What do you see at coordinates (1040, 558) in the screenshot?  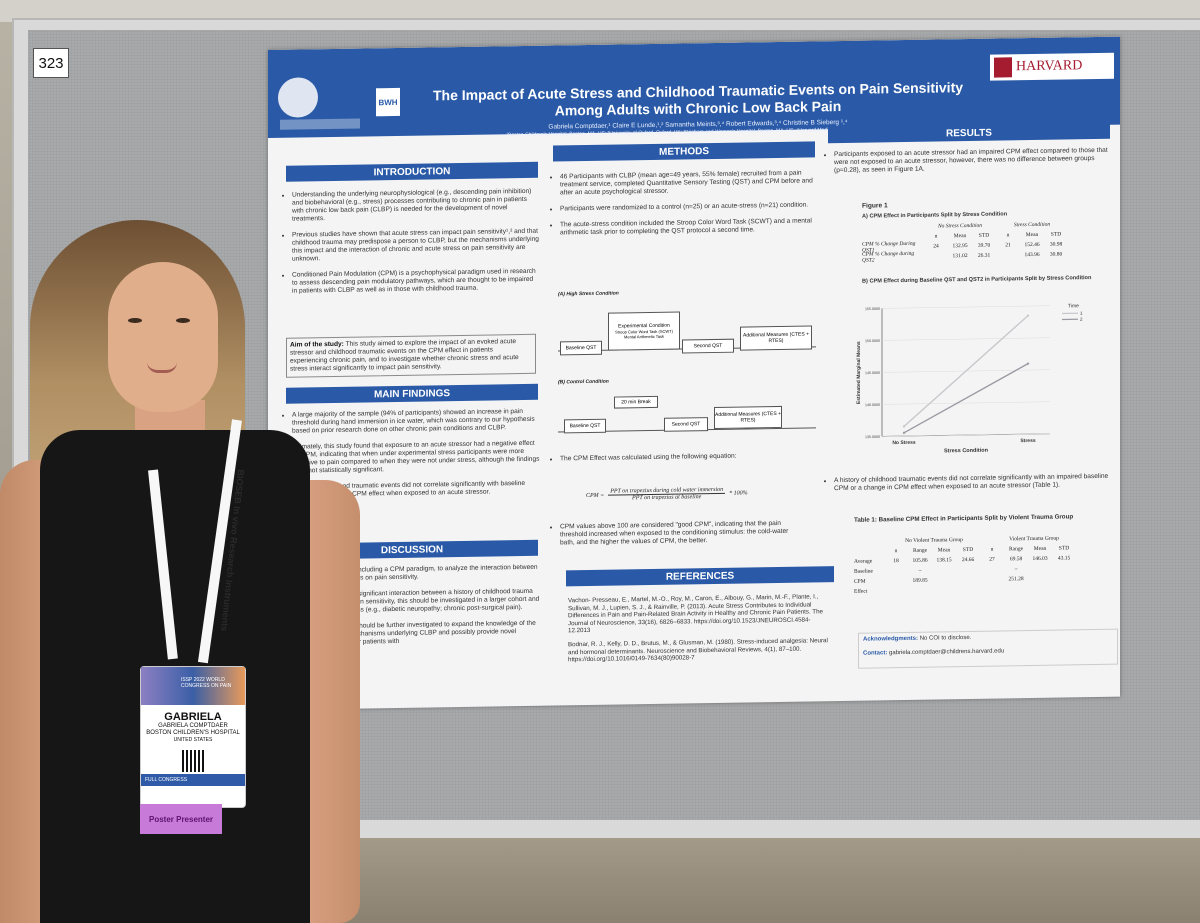 I see `table-cell: 146.03` at bounding box center [1040, 558].